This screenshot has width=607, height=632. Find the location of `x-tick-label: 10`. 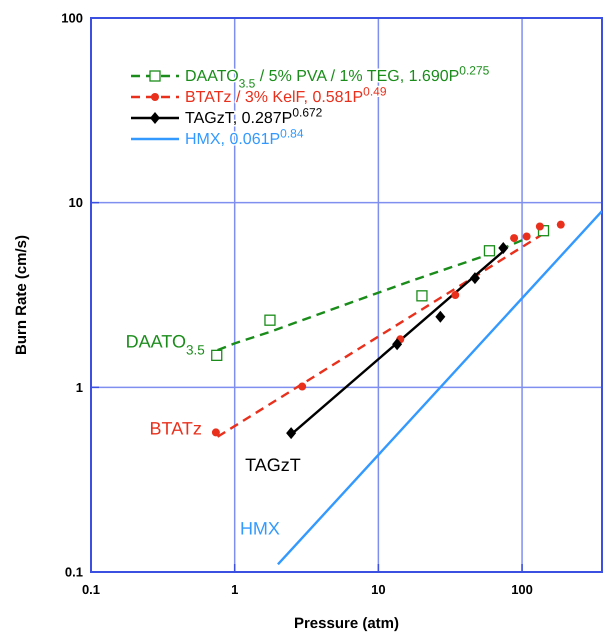

x-tick-label: 10 is located at coordinates (378, 589).